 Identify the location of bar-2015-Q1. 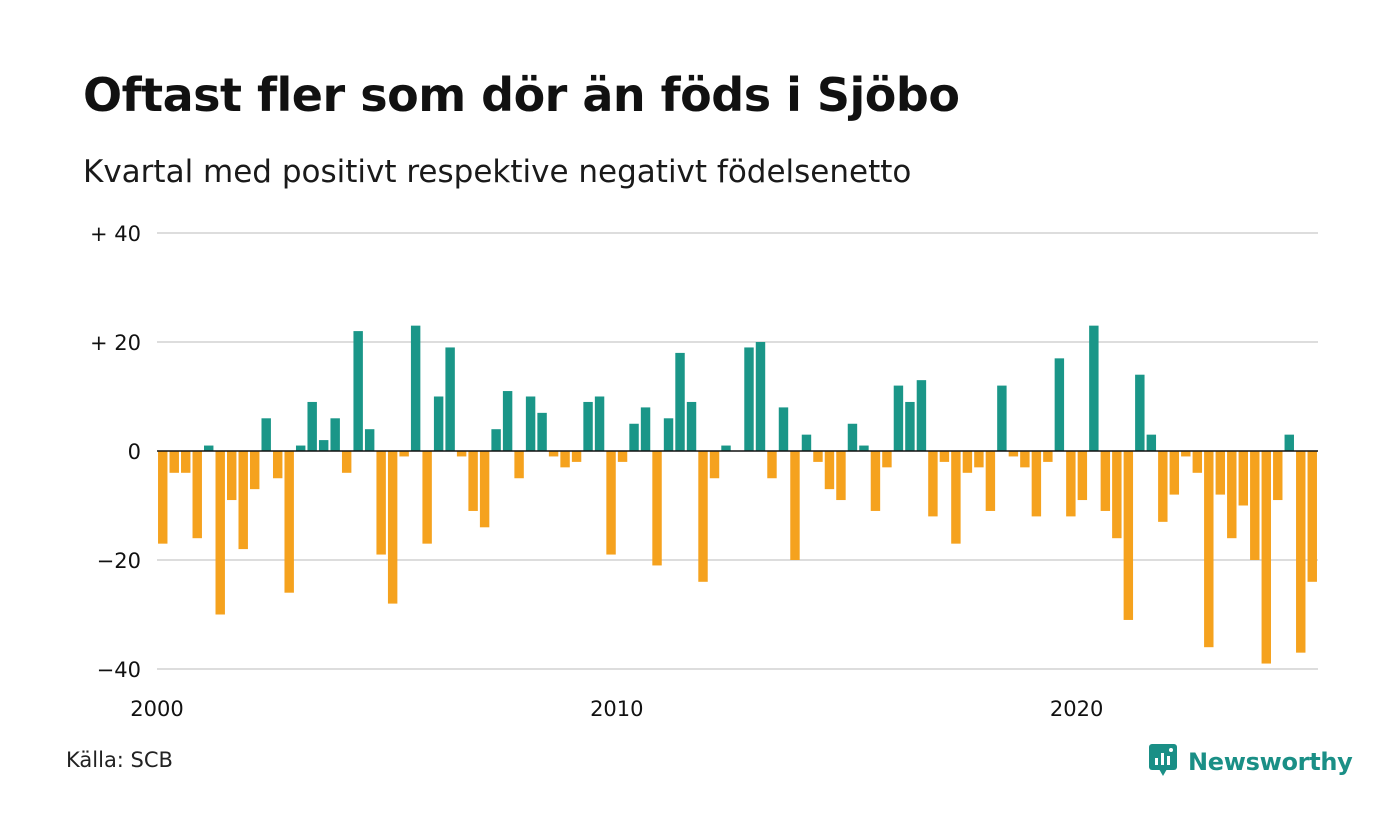
(852, 437).